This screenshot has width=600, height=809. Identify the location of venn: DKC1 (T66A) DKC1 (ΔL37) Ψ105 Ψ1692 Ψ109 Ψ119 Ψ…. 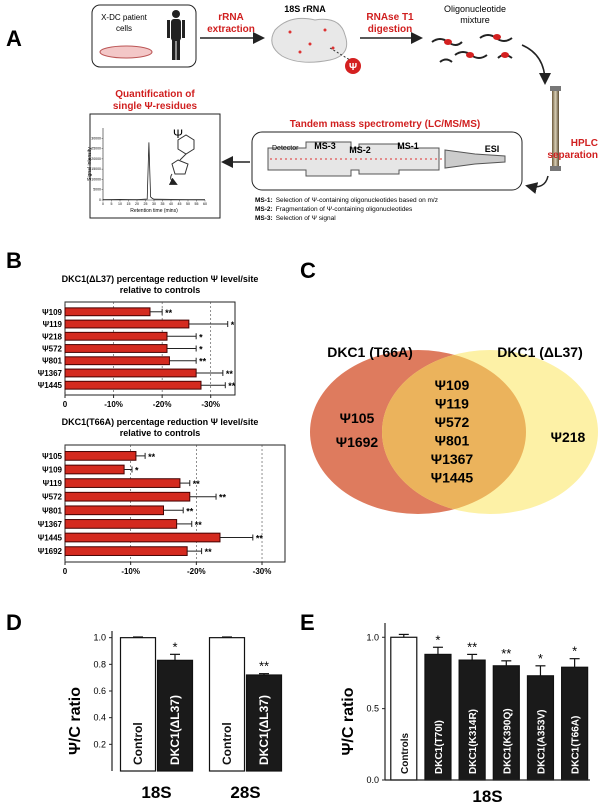
(454, 429).